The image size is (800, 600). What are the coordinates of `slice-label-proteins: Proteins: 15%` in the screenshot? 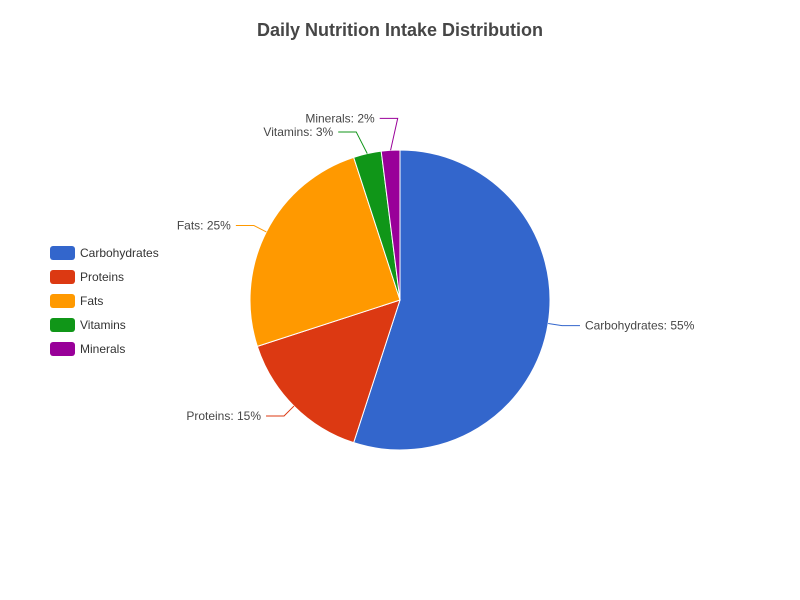 It's located at (223, 416).